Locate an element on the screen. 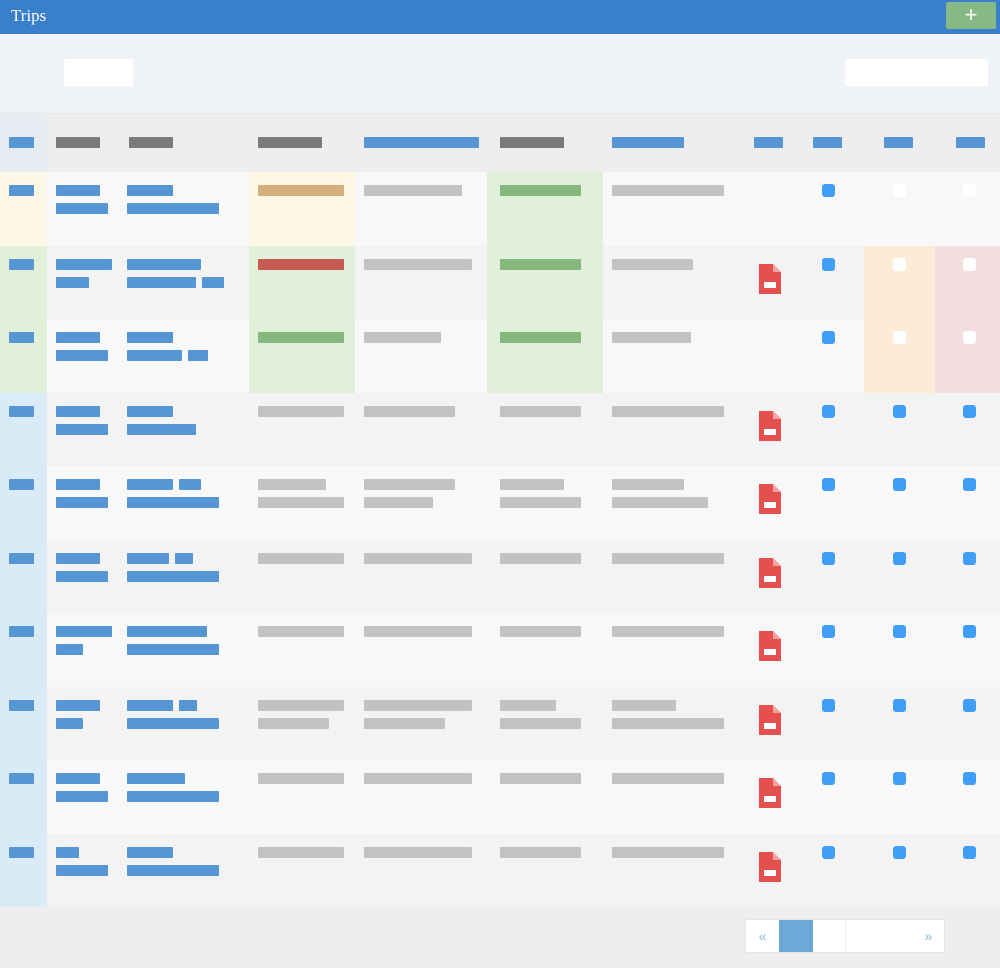  pagination-next-button: » is located at coordinates (928, 936).